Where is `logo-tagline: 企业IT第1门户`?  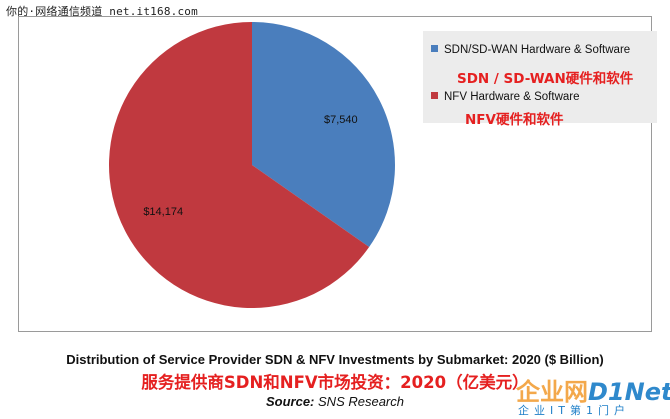 logo-tagline: 企业IT第1门户 is located at coordinates (574, 410).